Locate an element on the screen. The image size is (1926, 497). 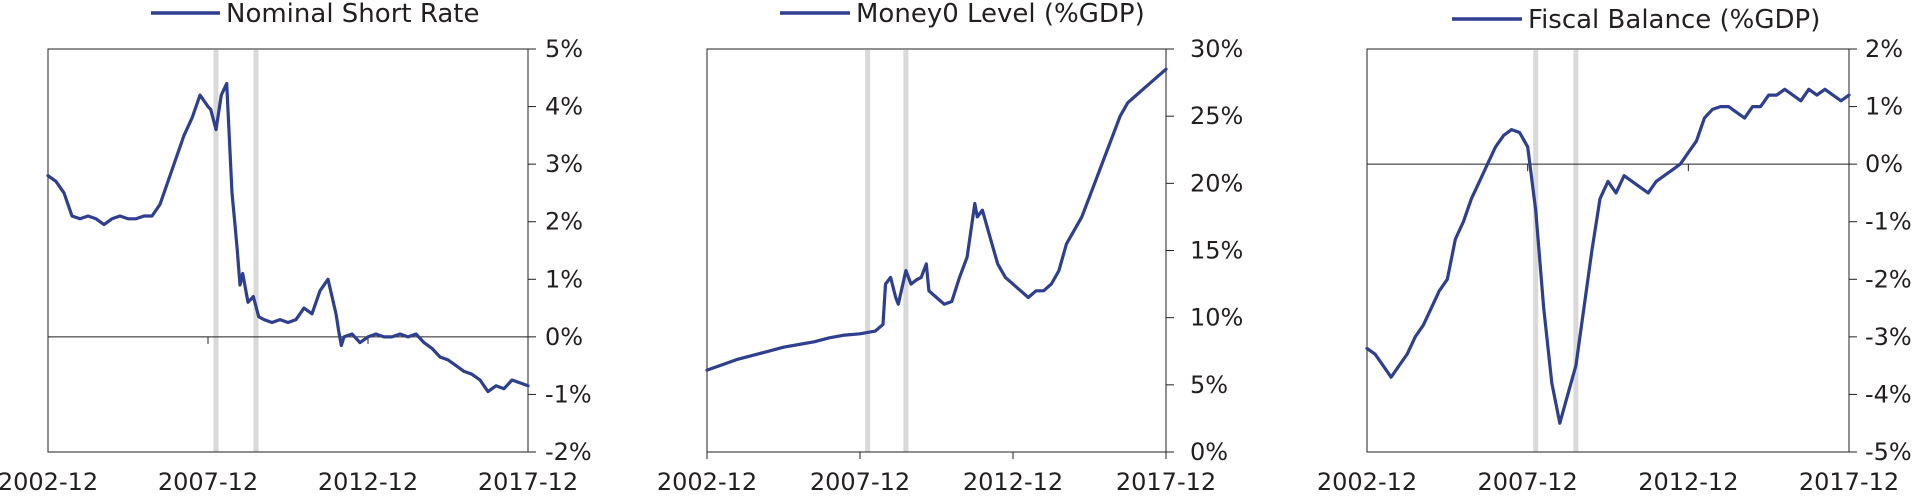
y-tick-label: 3% is located at coordinates (564, 164).